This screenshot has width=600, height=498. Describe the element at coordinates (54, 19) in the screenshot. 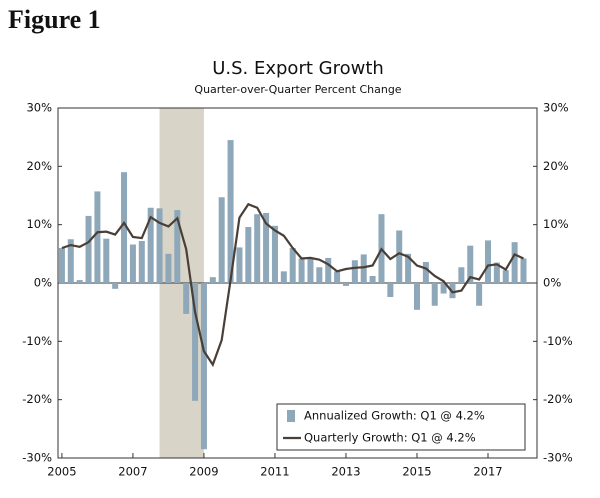

I see `figure-heading: Figure 1` at that location.